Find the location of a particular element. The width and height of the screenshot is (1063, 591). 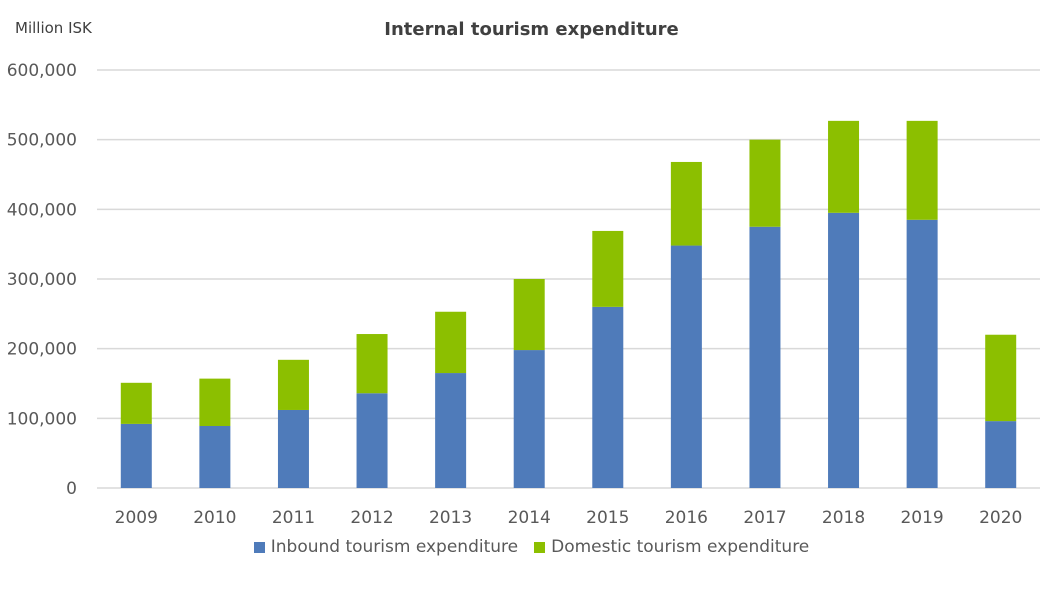

y-tick-label: 0 is located at coordinates (71, 489).